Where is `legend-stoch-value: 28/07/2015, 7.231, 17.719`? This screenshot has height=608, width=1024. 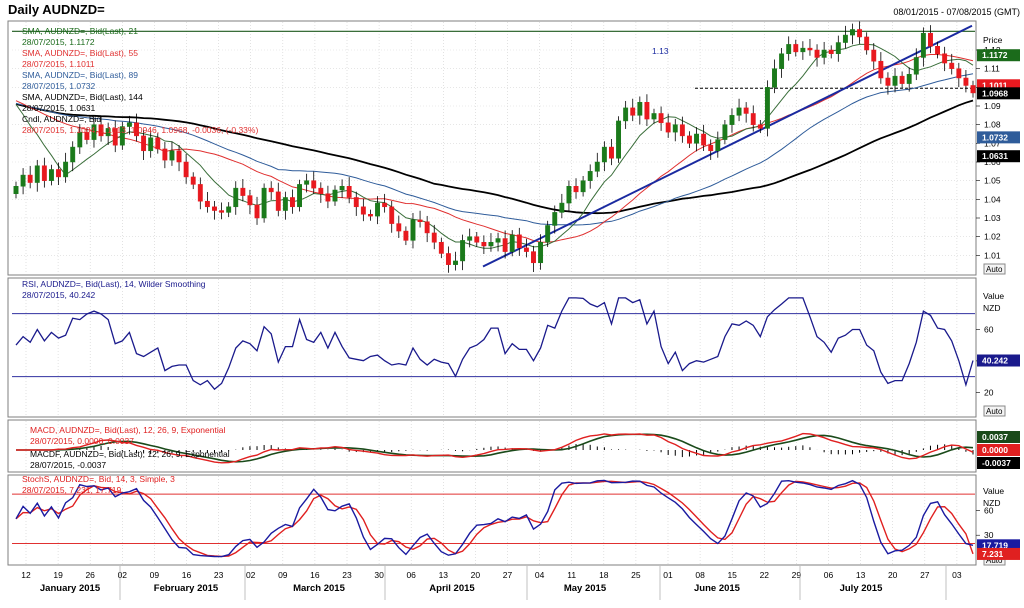
legend-stoch-value: 28/07/2015, 7.231, 17.719 is located at coordinates (72, 490).